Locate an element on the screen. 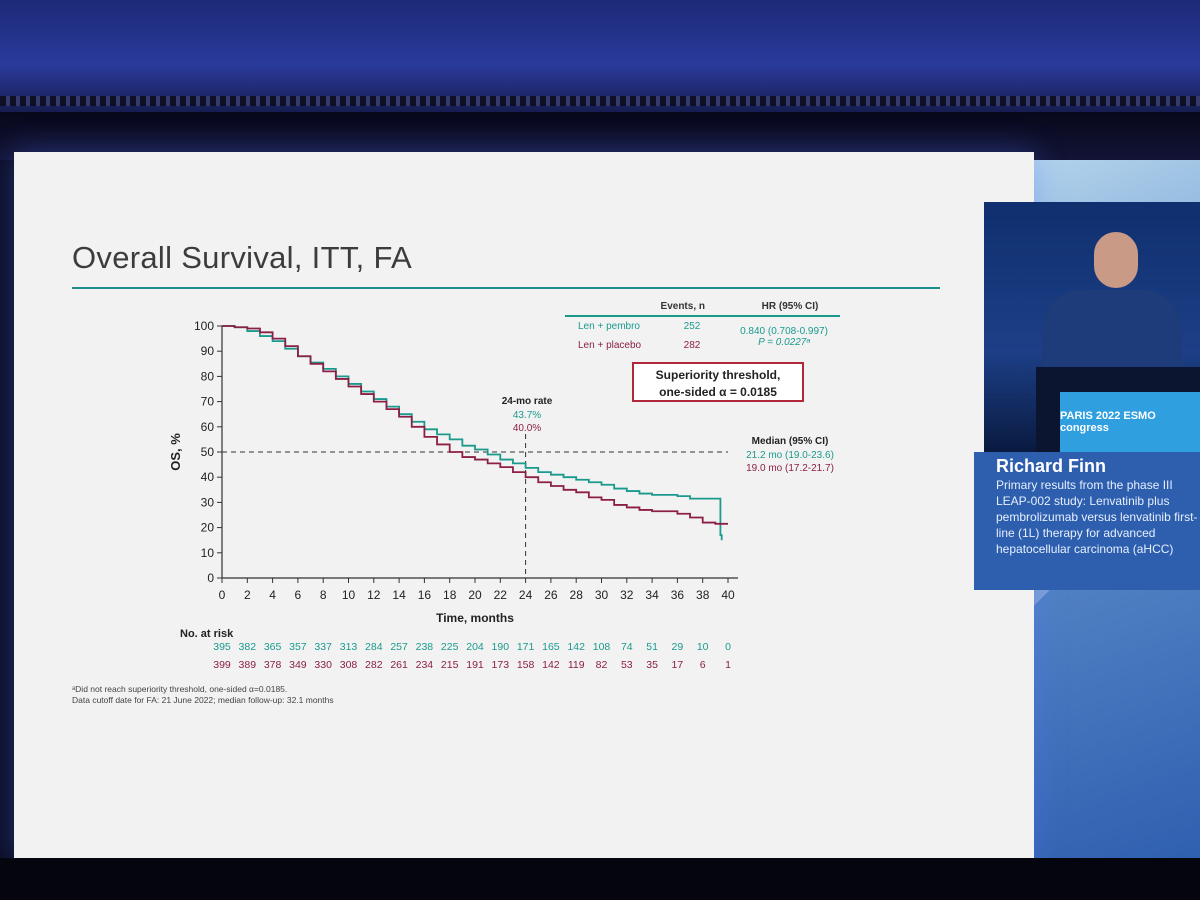 The image size is (1200, 900). risk-count: 389 is located at coordinates (248, 665).